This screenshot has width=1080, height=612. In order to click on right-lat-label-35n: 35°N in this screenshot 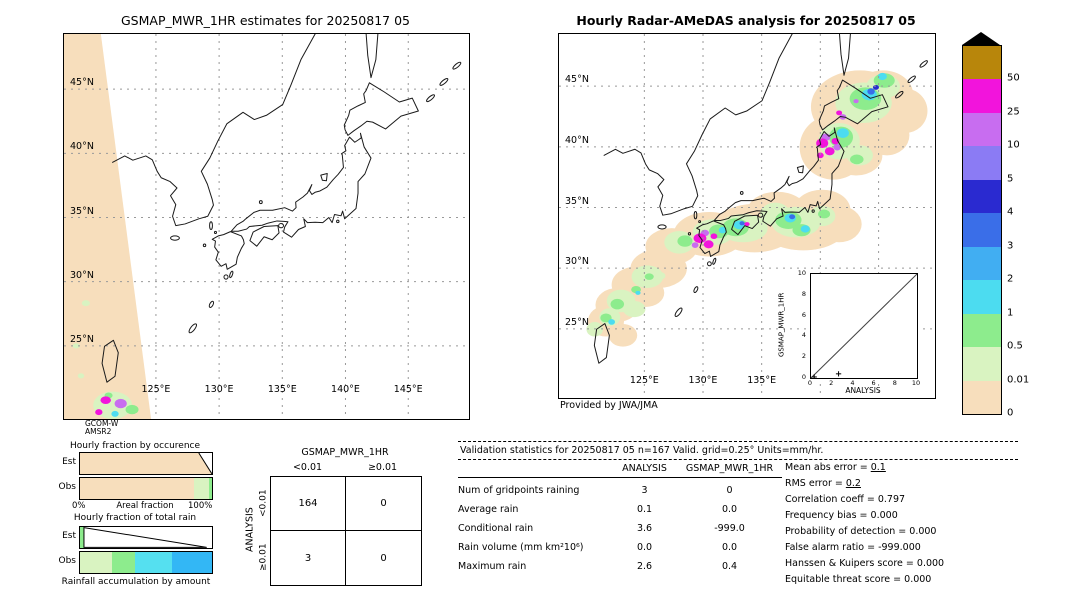, I will do `click(577, 201)`.